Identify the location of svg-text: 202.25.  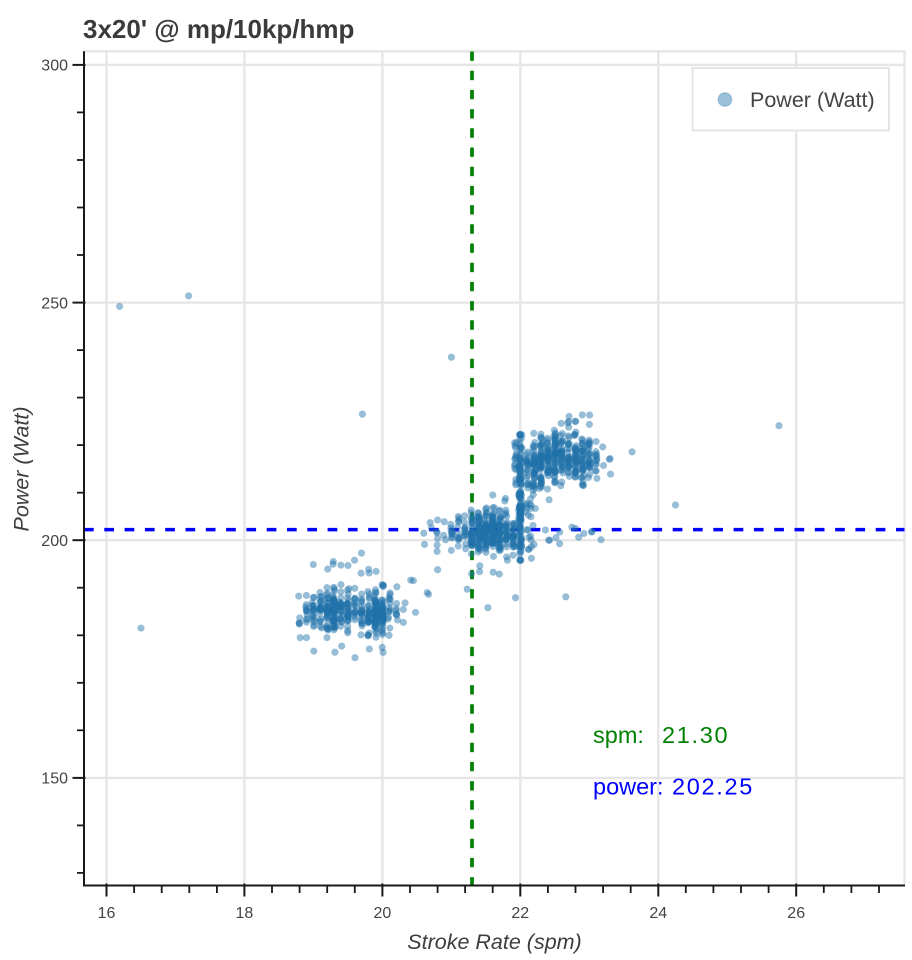
(713, 787).